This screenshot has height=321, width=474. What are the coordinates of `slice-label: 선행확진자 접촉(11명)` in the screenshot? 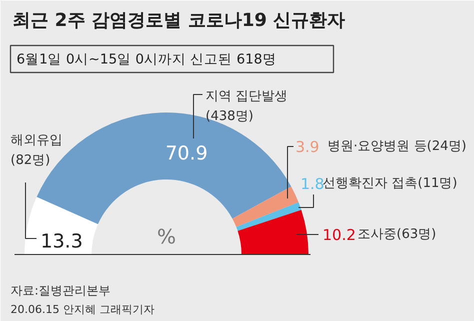 It's located at (390, 183).